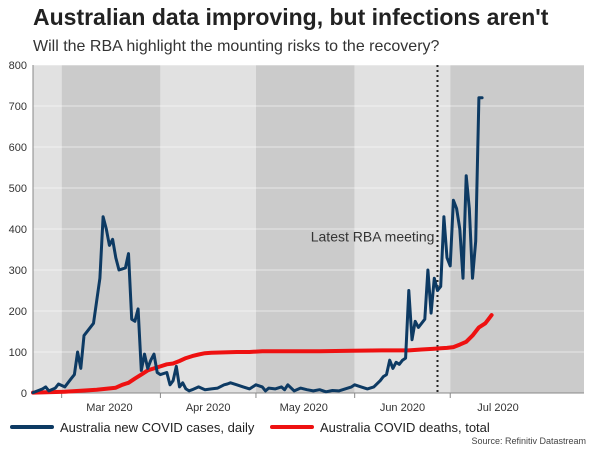 This screenshot has width=600, height=450. I want to click on deaths-series-line, so click(262, 354).